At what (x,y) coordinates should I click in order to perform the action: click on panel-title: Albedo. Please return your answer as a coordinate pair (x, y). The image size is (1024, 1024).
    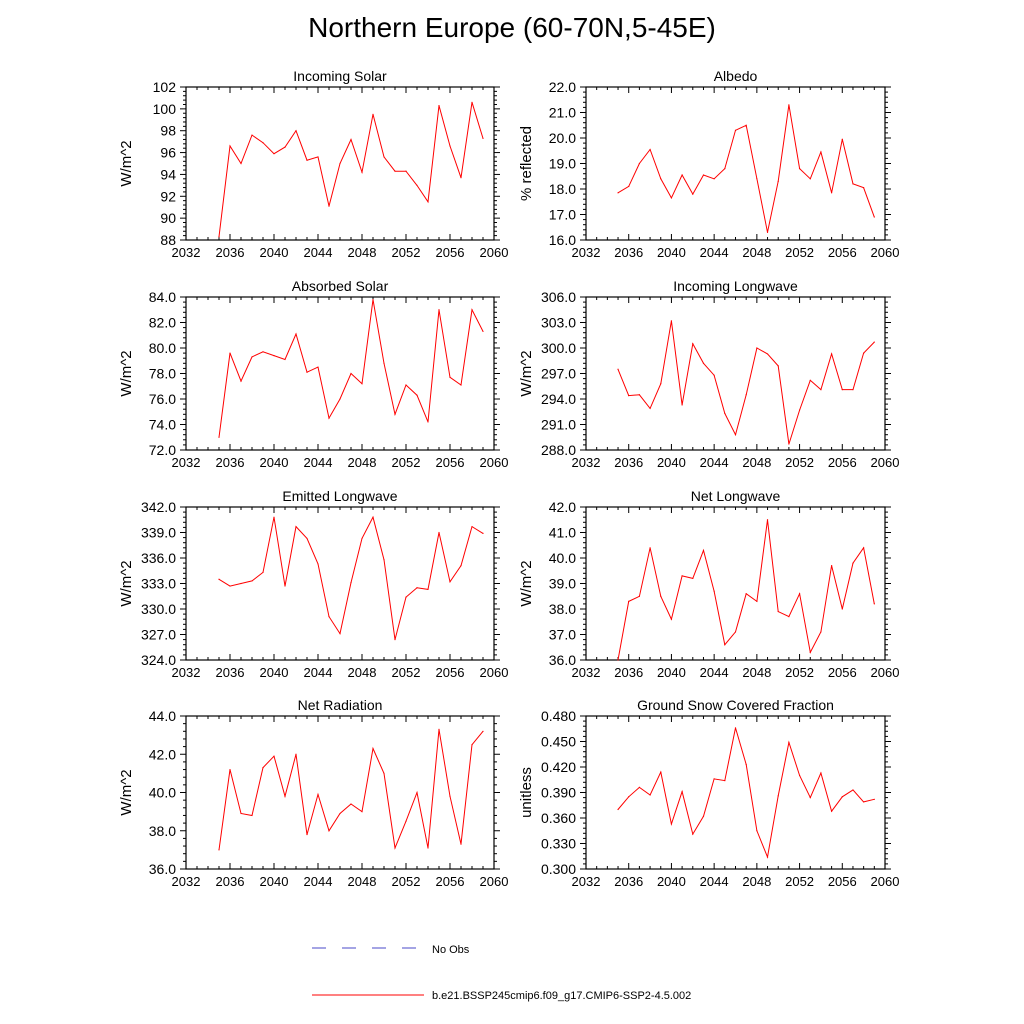
    Looking at the image, I should click on (736, 76).